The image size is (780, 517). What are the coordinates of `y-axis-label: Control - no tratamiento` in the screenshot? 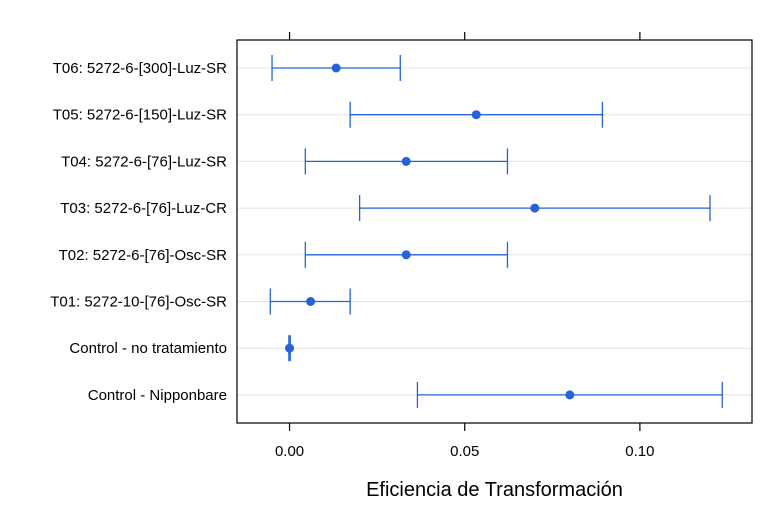 It's located at (148, 348).